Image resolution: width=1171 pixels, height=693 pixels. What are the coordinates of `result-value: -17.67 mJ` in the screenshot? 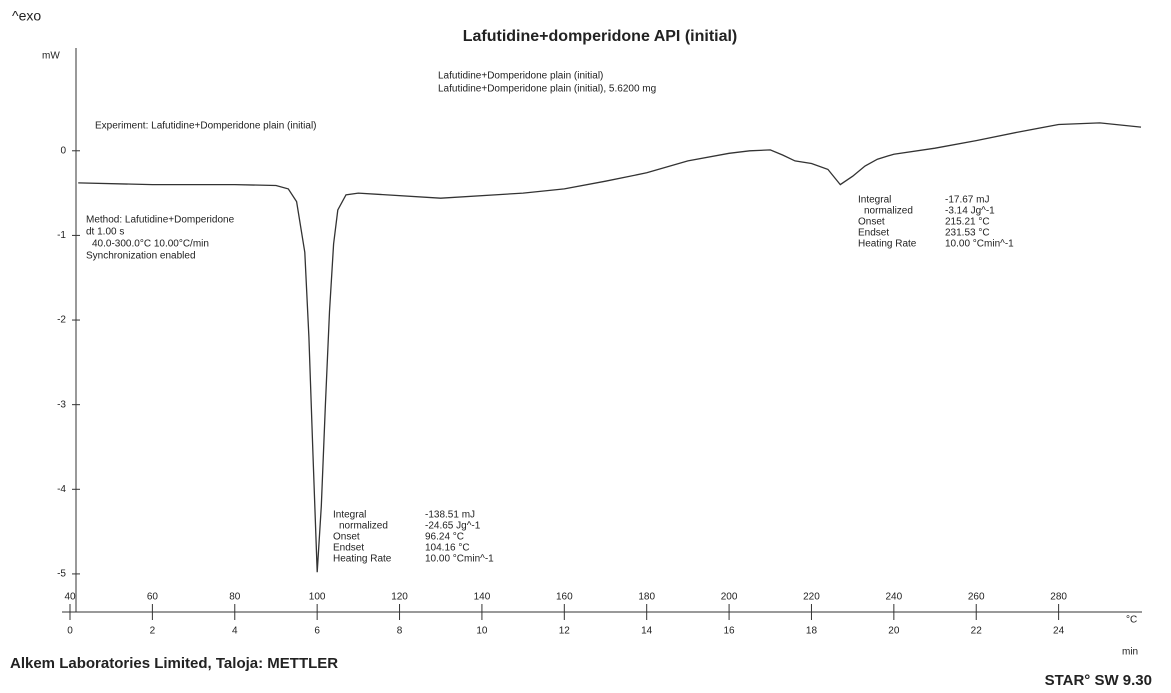 It's located at (967, 200).